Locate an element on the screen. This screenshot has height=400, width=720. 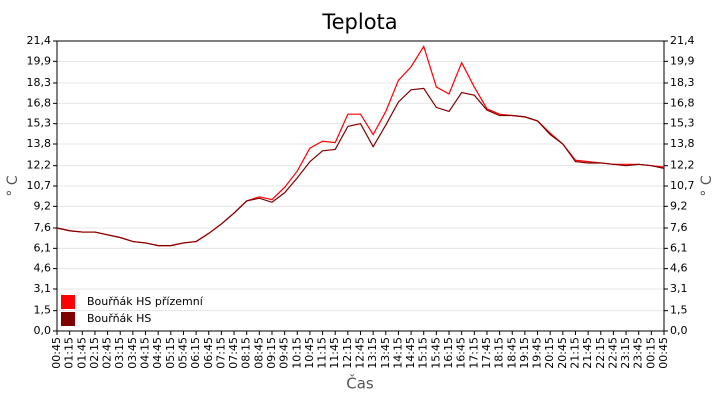
x-tick-label: 19:15 is located at coordinates (524, 353).